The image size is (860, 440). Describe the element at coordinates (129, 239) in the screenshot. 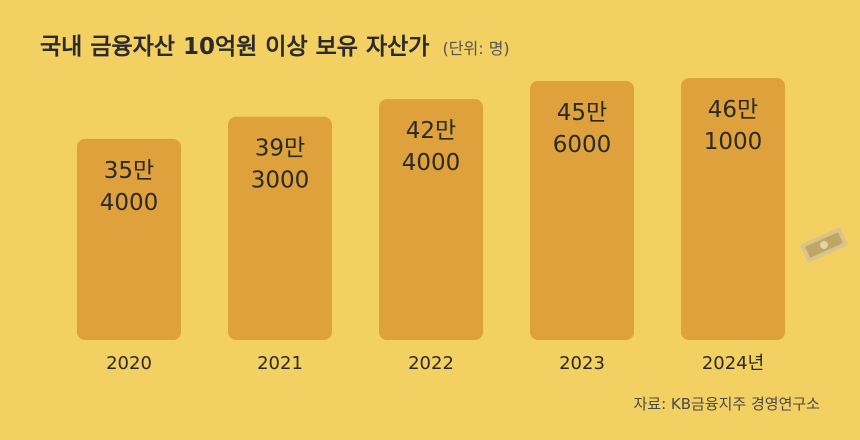

I see `bar-2020` at that location.